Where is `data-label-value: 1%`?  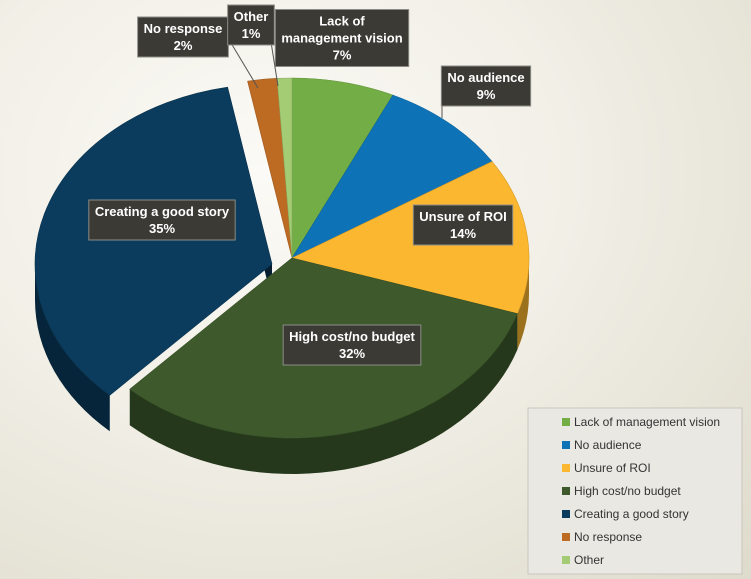
data-label-value: 1% is located at coordinates (251, 33).